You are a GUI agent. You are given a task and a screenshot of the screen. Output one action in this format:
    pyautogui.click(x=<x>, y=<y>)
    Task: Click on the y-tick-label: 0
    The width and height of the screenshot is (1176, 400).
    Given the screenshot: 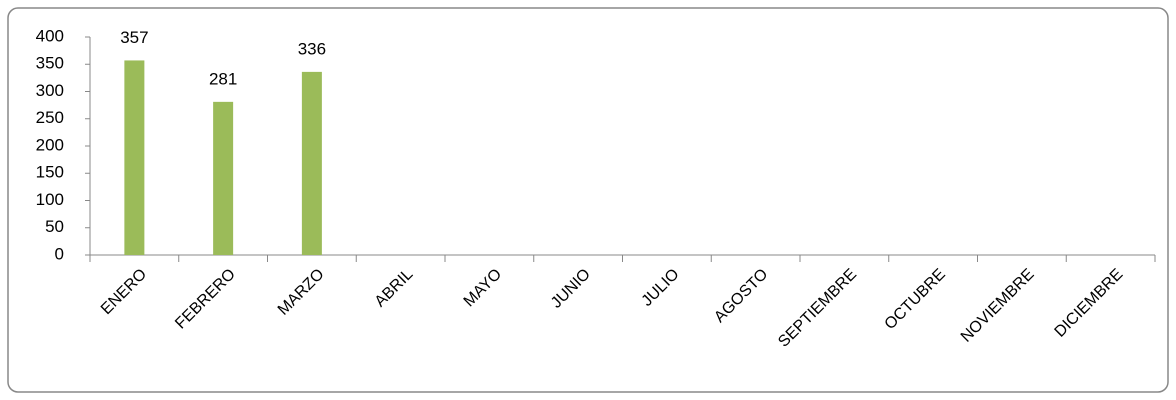 What is the action you would take?
    pyautogui.click(x=59, y=253)
    